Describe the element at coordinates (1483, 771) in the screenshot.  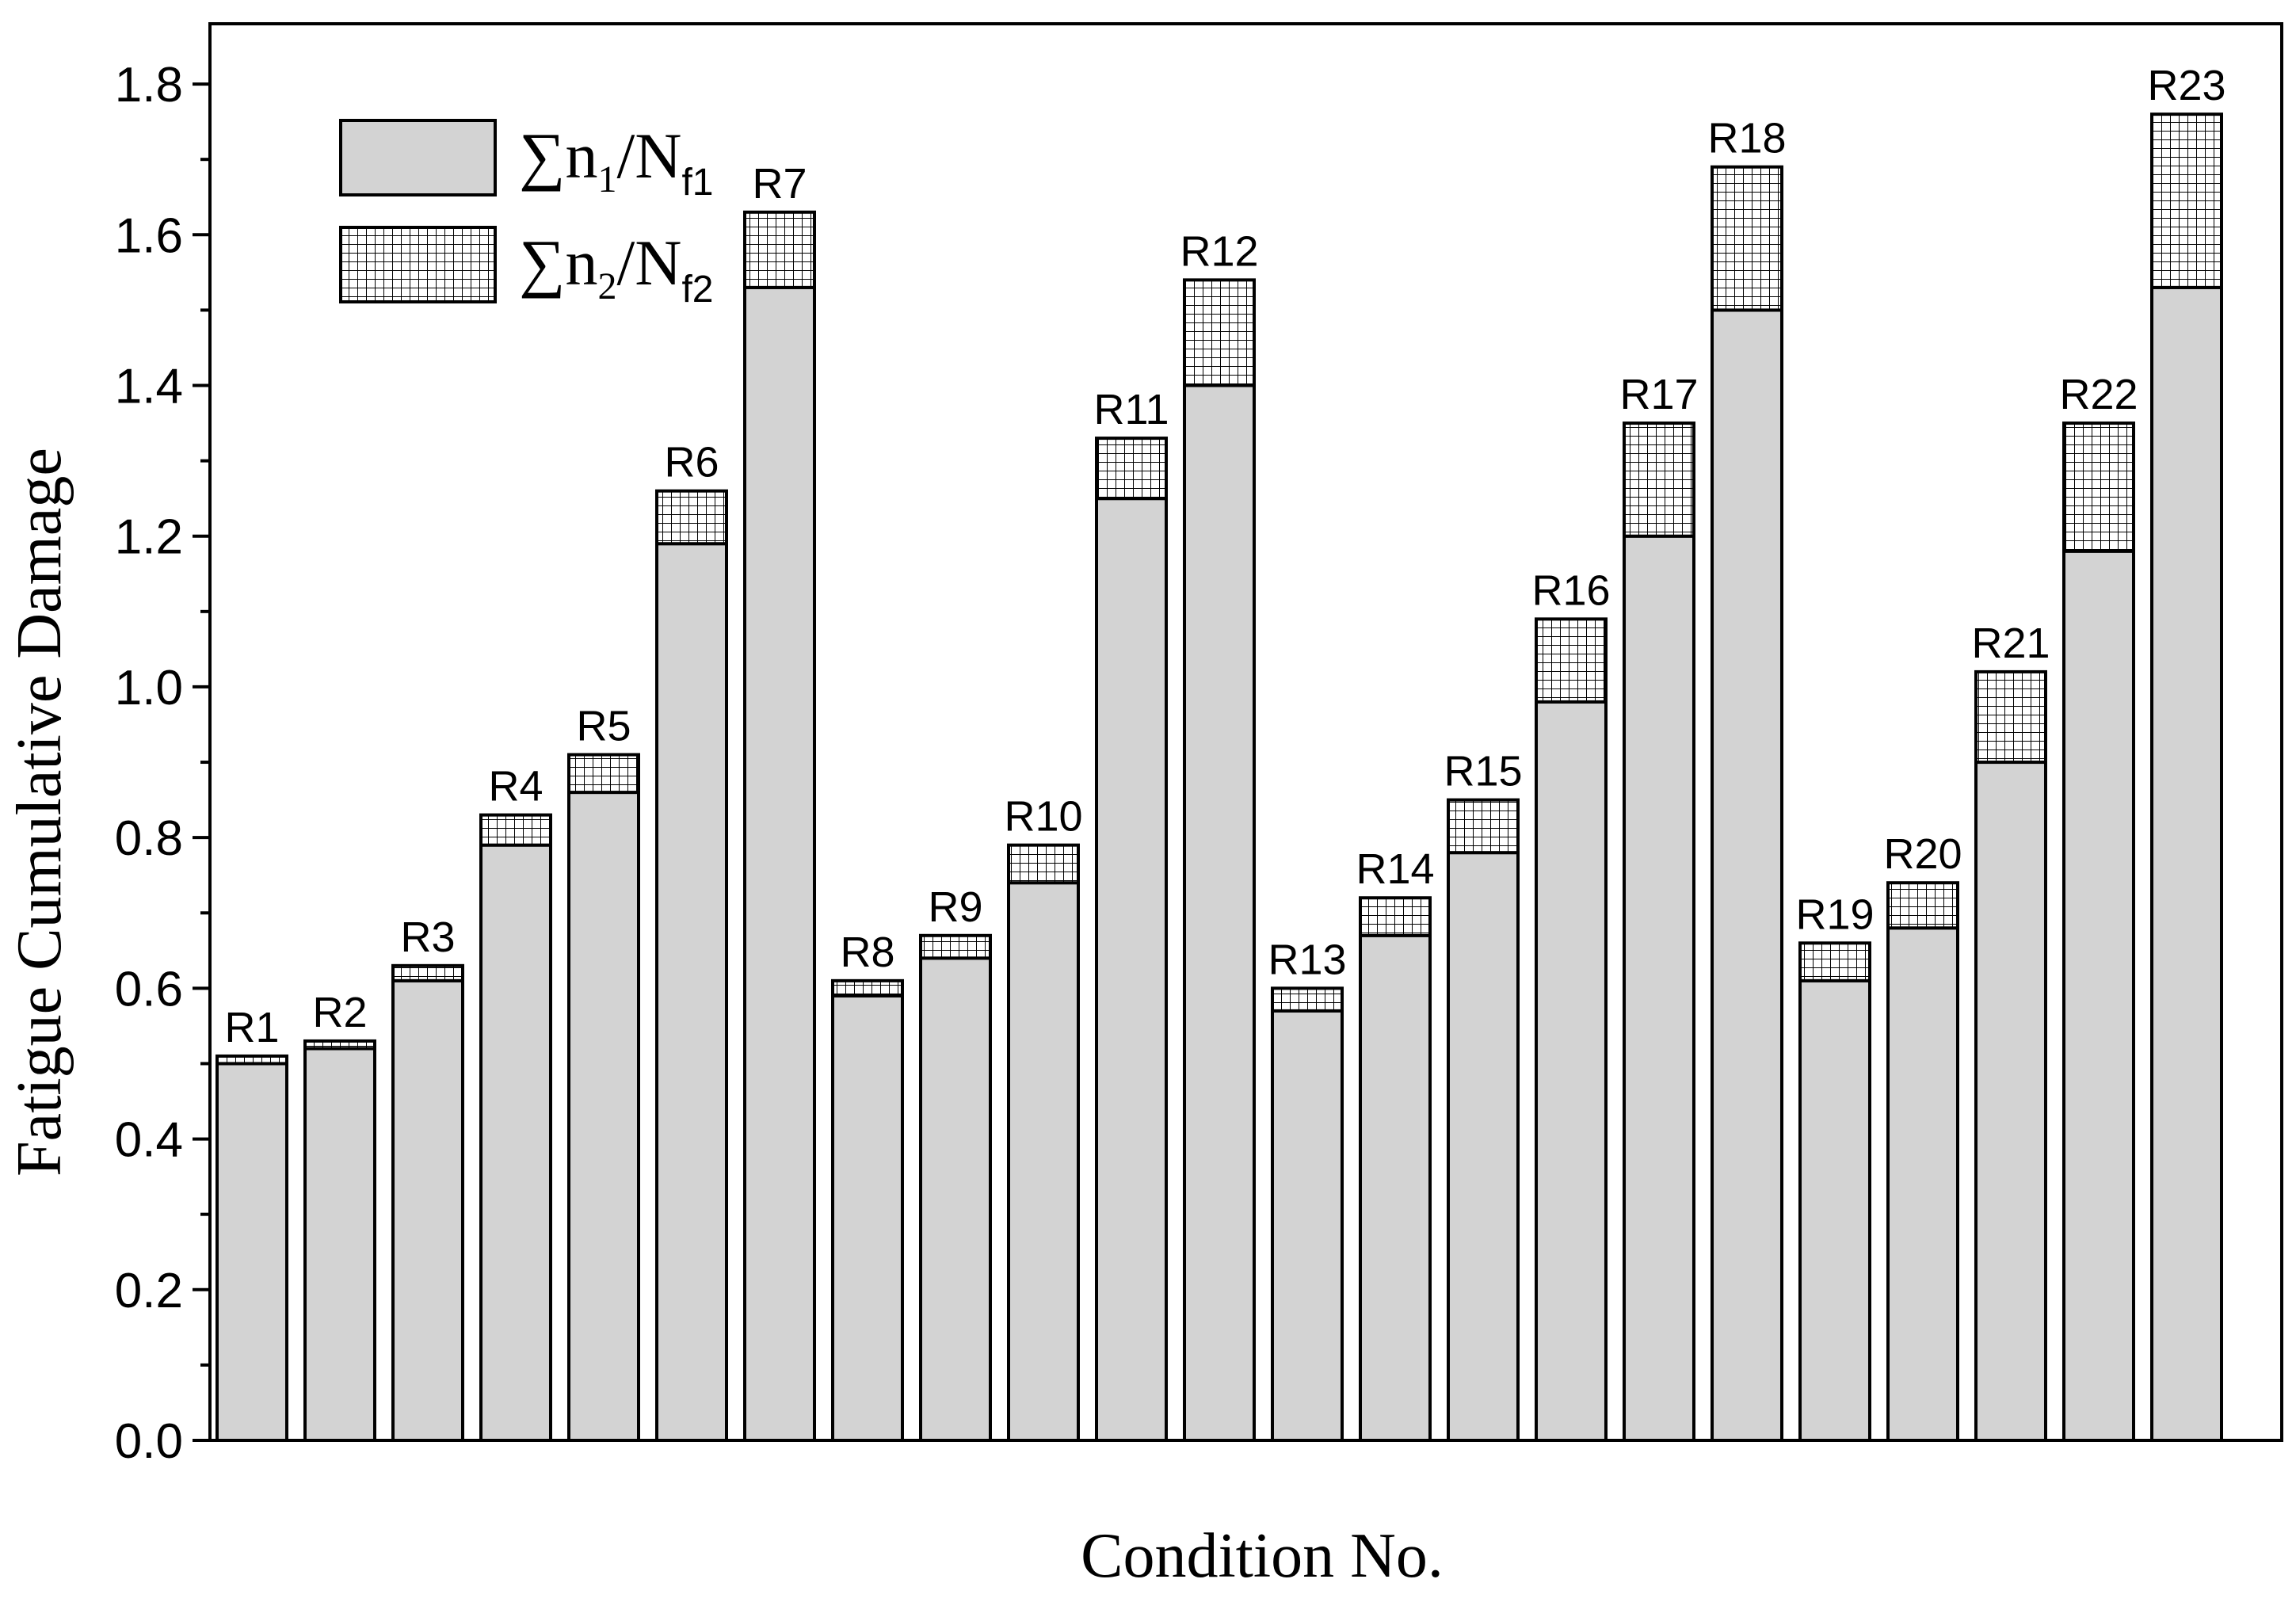
I see `bar-label-R15: R15` at that location.